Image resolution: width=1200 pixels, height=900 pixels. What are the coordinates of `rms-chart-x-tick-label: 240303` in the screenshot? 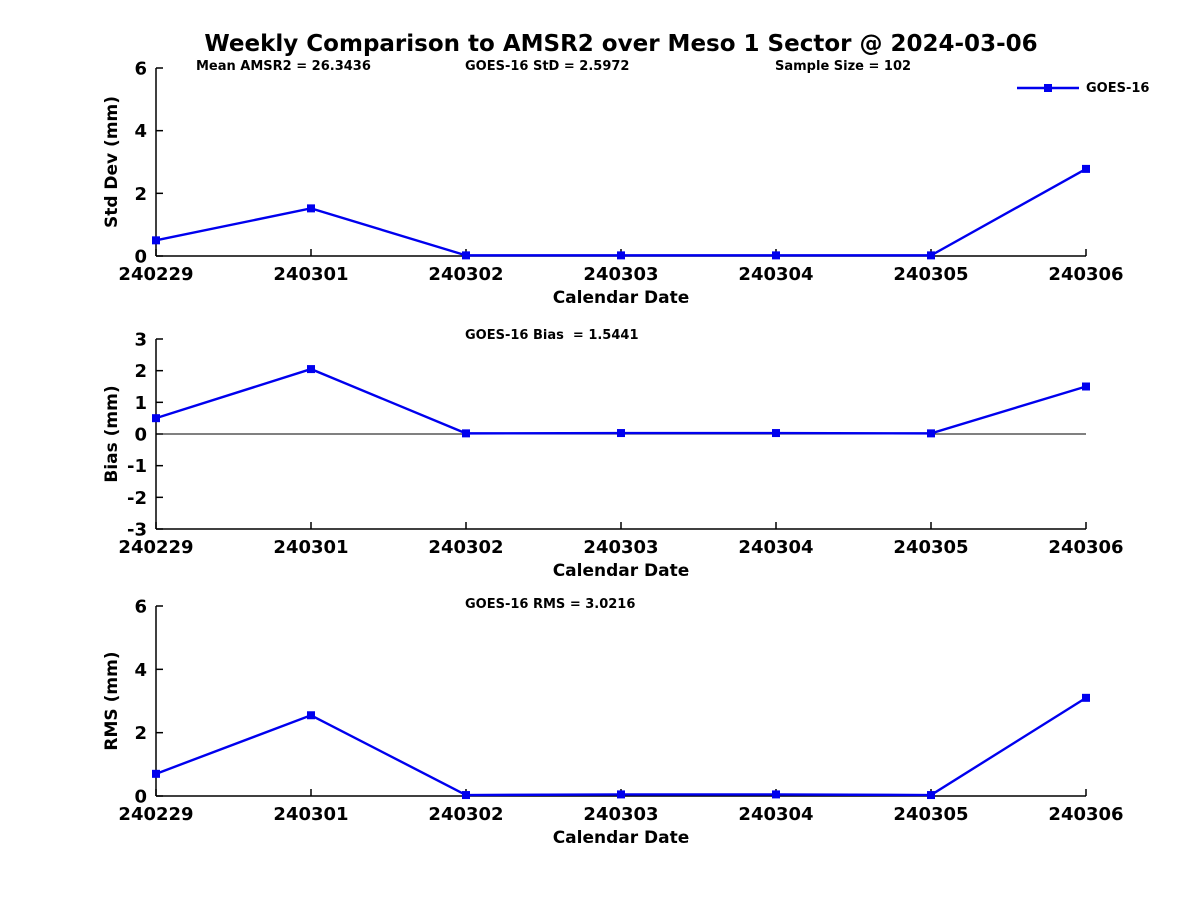 It's located at (620, 814).